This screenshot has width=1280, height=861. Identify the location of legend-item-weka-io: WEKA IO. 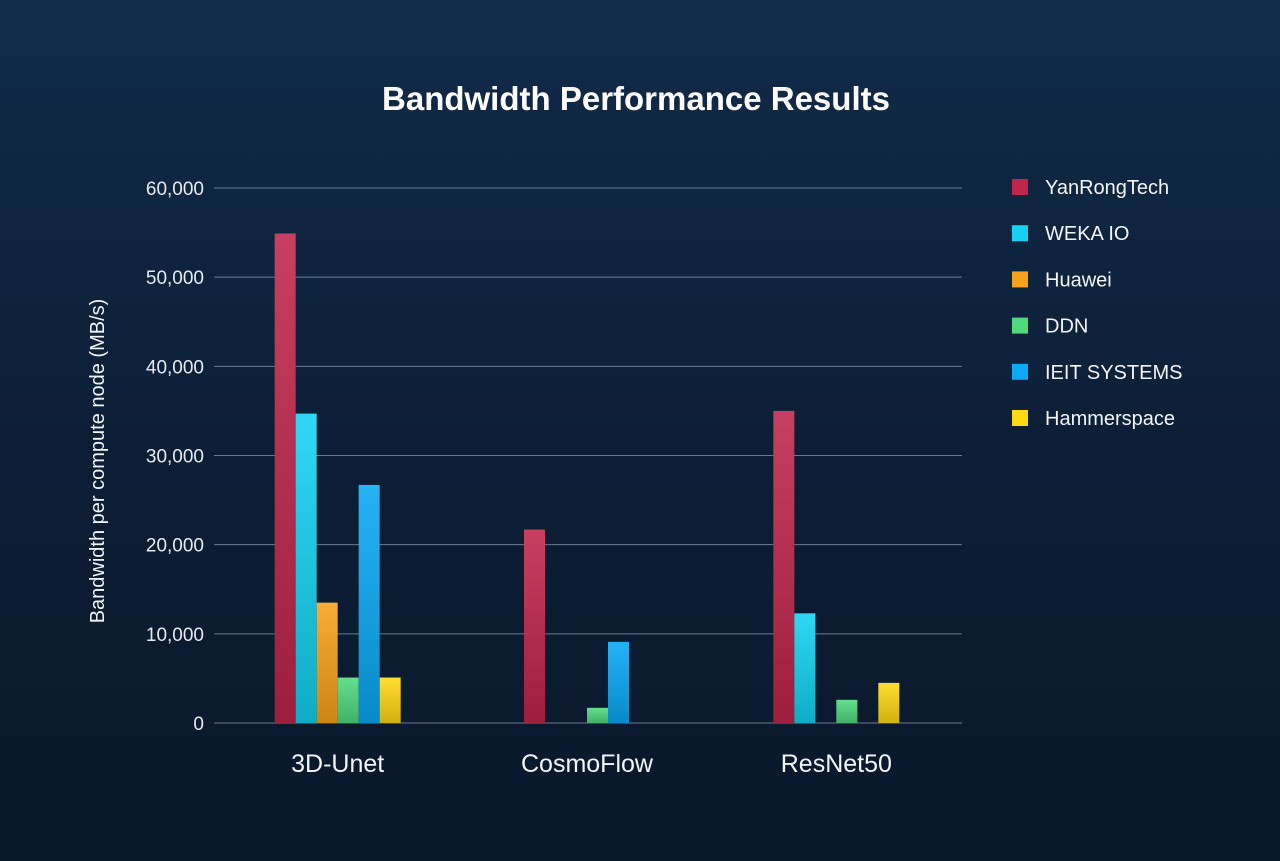
(1070, 234).